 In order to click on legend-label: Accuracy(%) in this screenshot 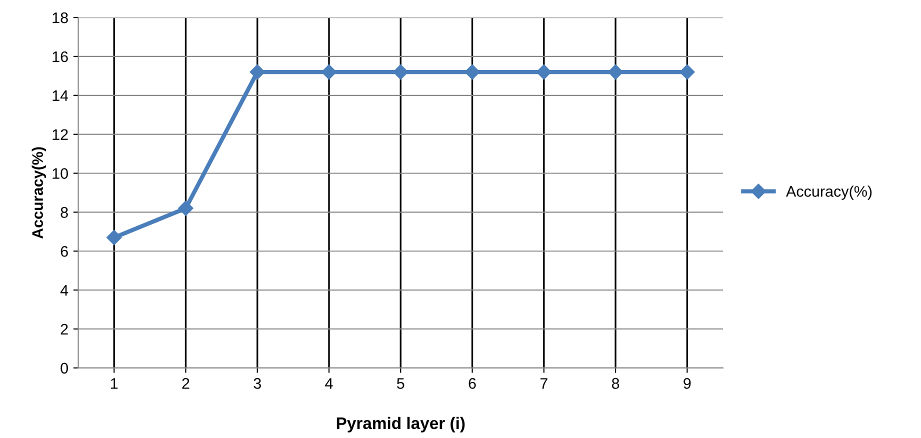, I will do `click(829, 193)`.